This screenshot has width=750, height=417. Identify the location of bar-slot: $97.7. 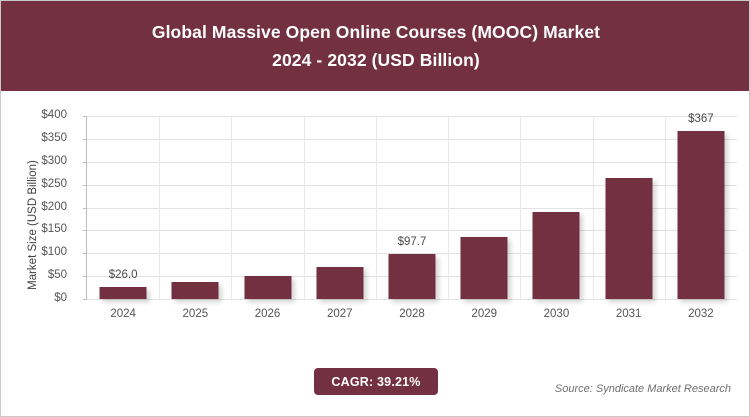
(412, 207).